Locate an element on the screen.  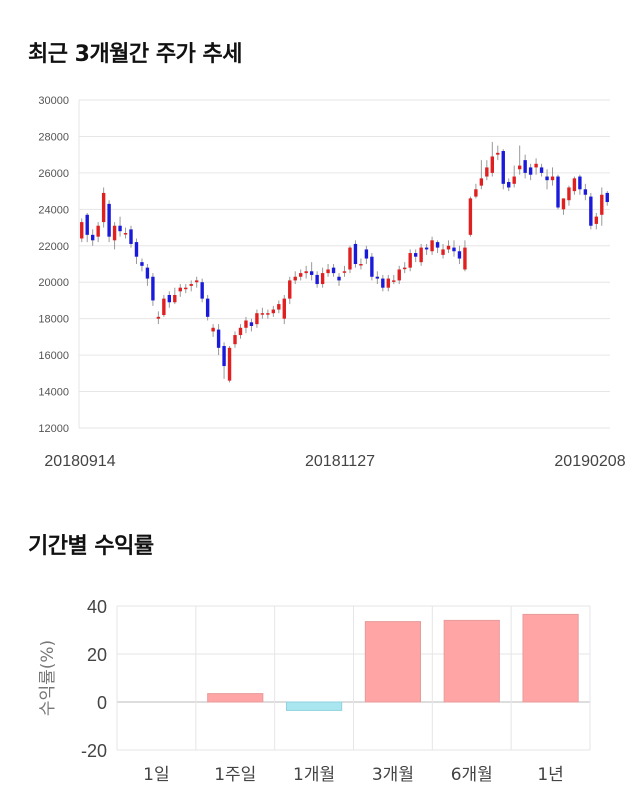
y-axis-label: 수익률(%) is located at coordinates (48, 678).